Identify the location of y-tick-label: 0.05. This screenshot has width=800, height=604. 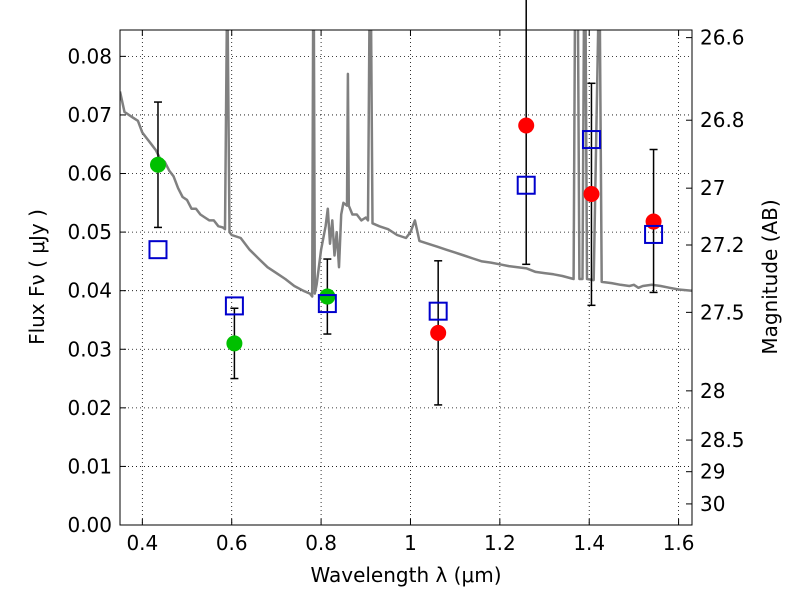
(89, 232).